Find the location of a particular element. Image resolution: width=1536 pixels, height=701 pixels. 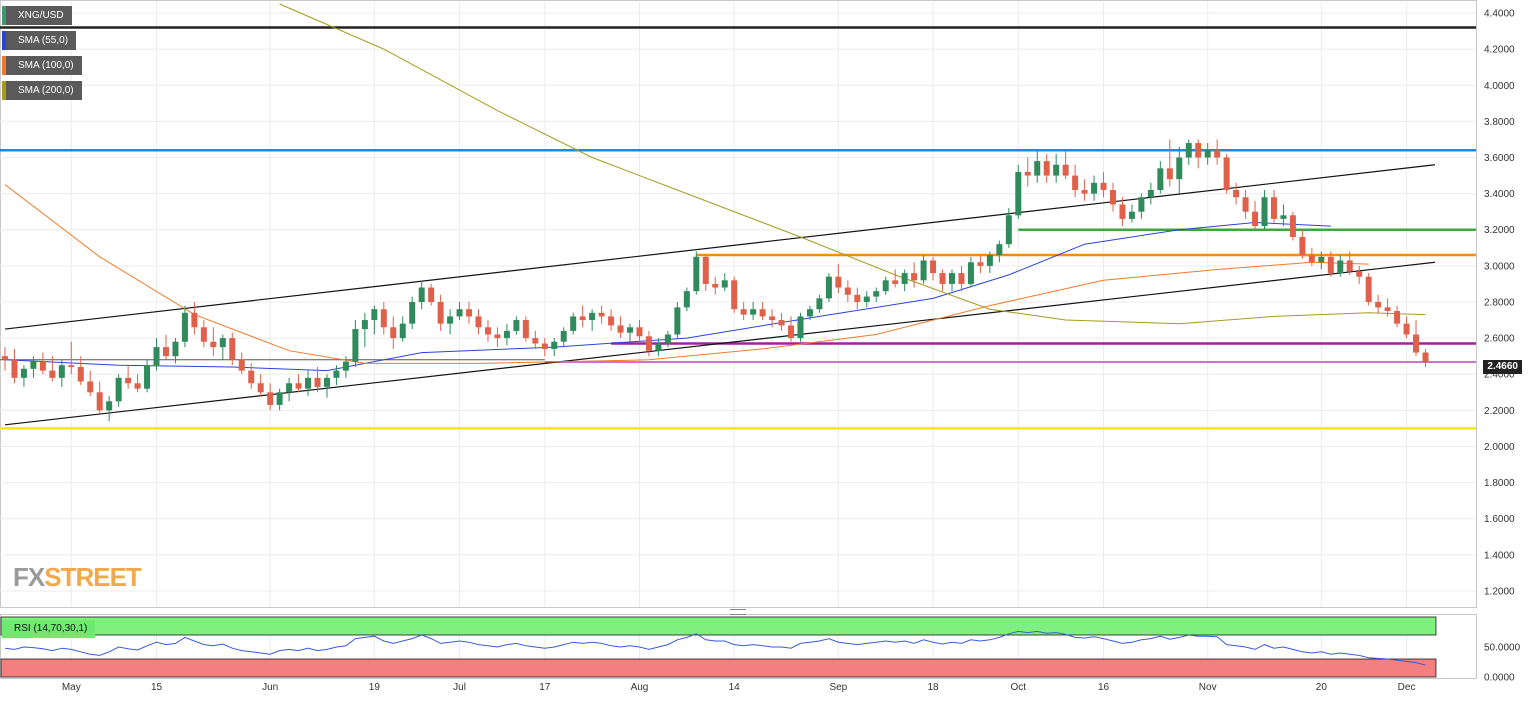

legend-sma-200: SMA (200,0) is located at coordinates (42, 90).